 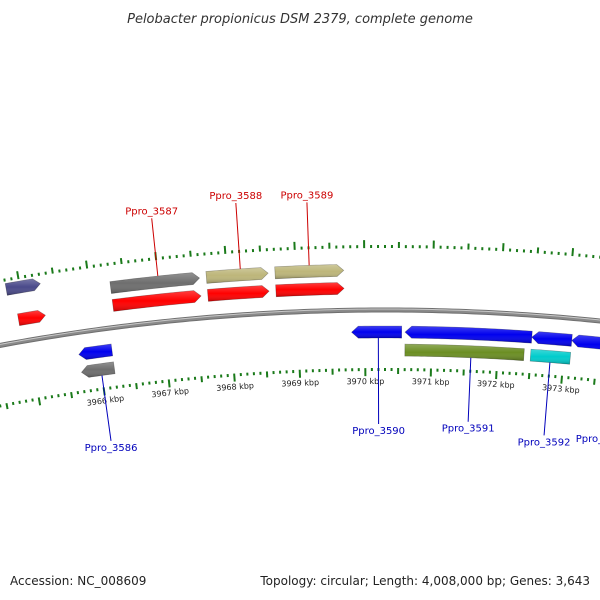 What do you see at coordinates (170, 392) in the screenshot?
I see `scale-label: 3967 kbp` at bounding box center [170, 392].